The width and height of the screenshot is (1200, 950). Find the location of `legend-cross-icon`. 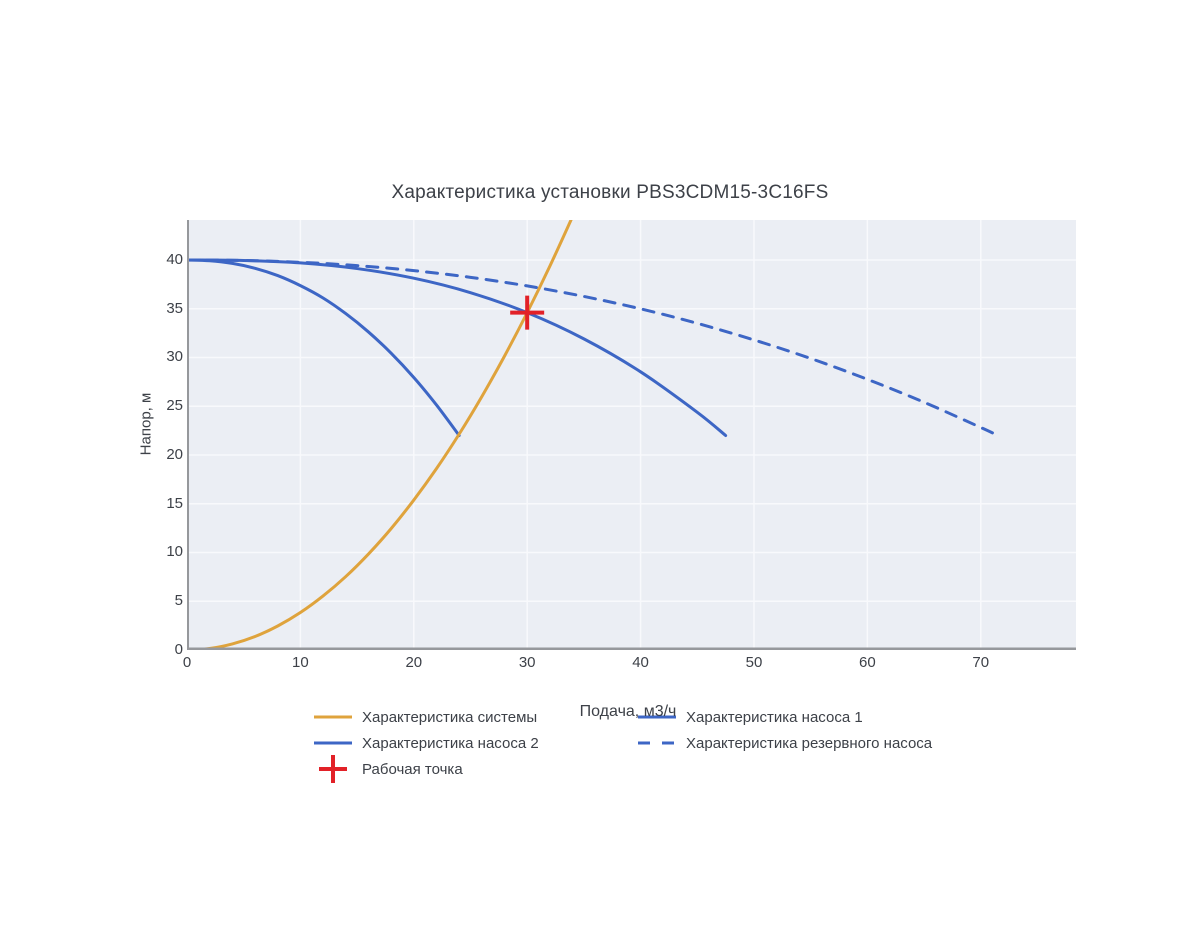

legend-cross-icon is located at coordinates (333, 769).